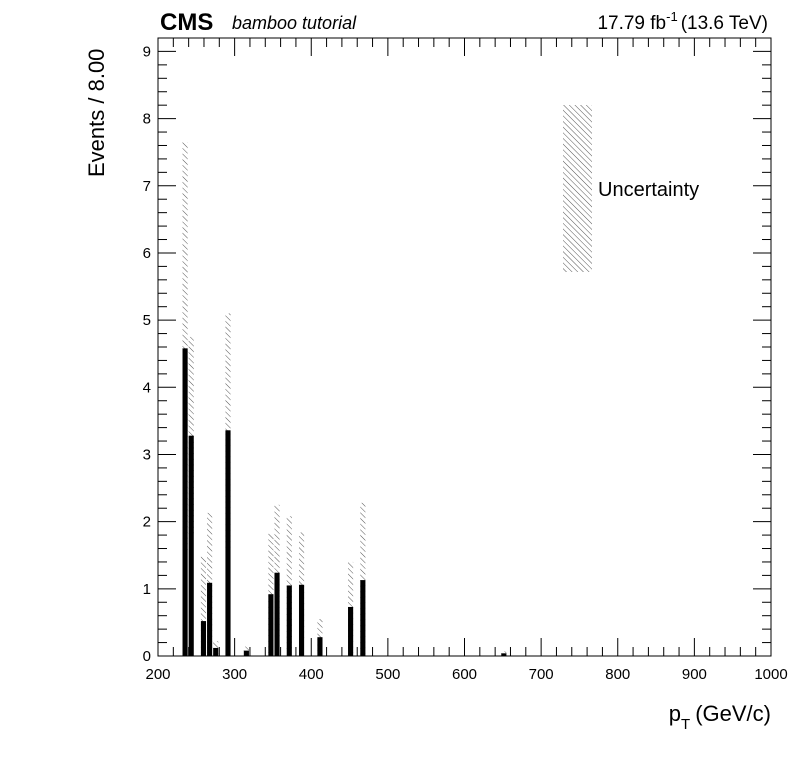 Image resolution: width=796 pixels, height=772 pixels. I want to click on y-tick-label-2: 2, so click(147, 522).